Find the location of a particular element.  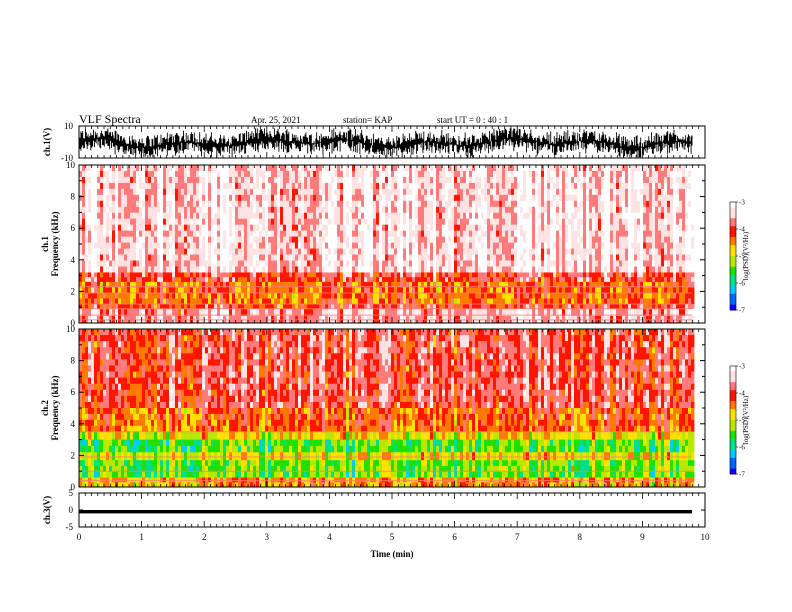

y-axis-label: ch.1(V) is located at coordinates (47, 142).